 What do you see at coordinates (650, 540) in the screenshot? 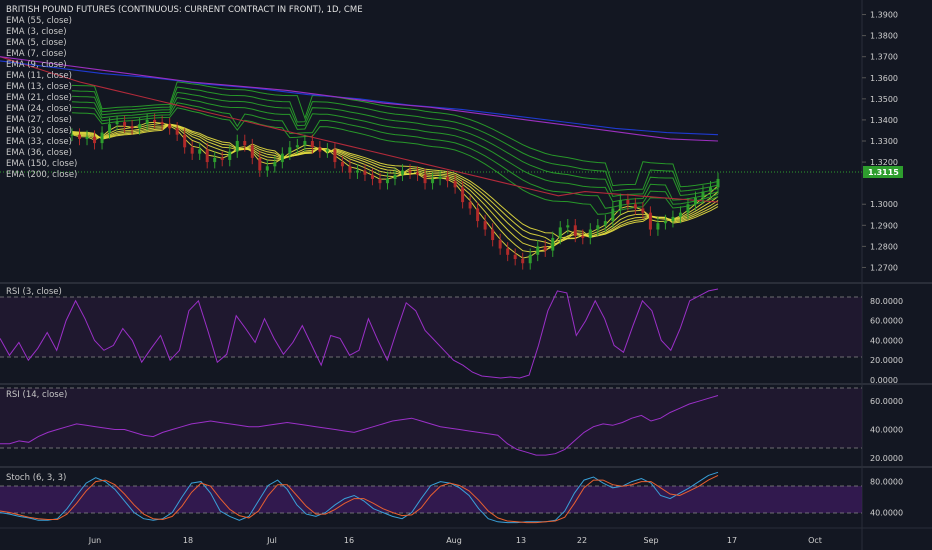
I see `time-tick-label: Sep` at bounding box center [650, 540].